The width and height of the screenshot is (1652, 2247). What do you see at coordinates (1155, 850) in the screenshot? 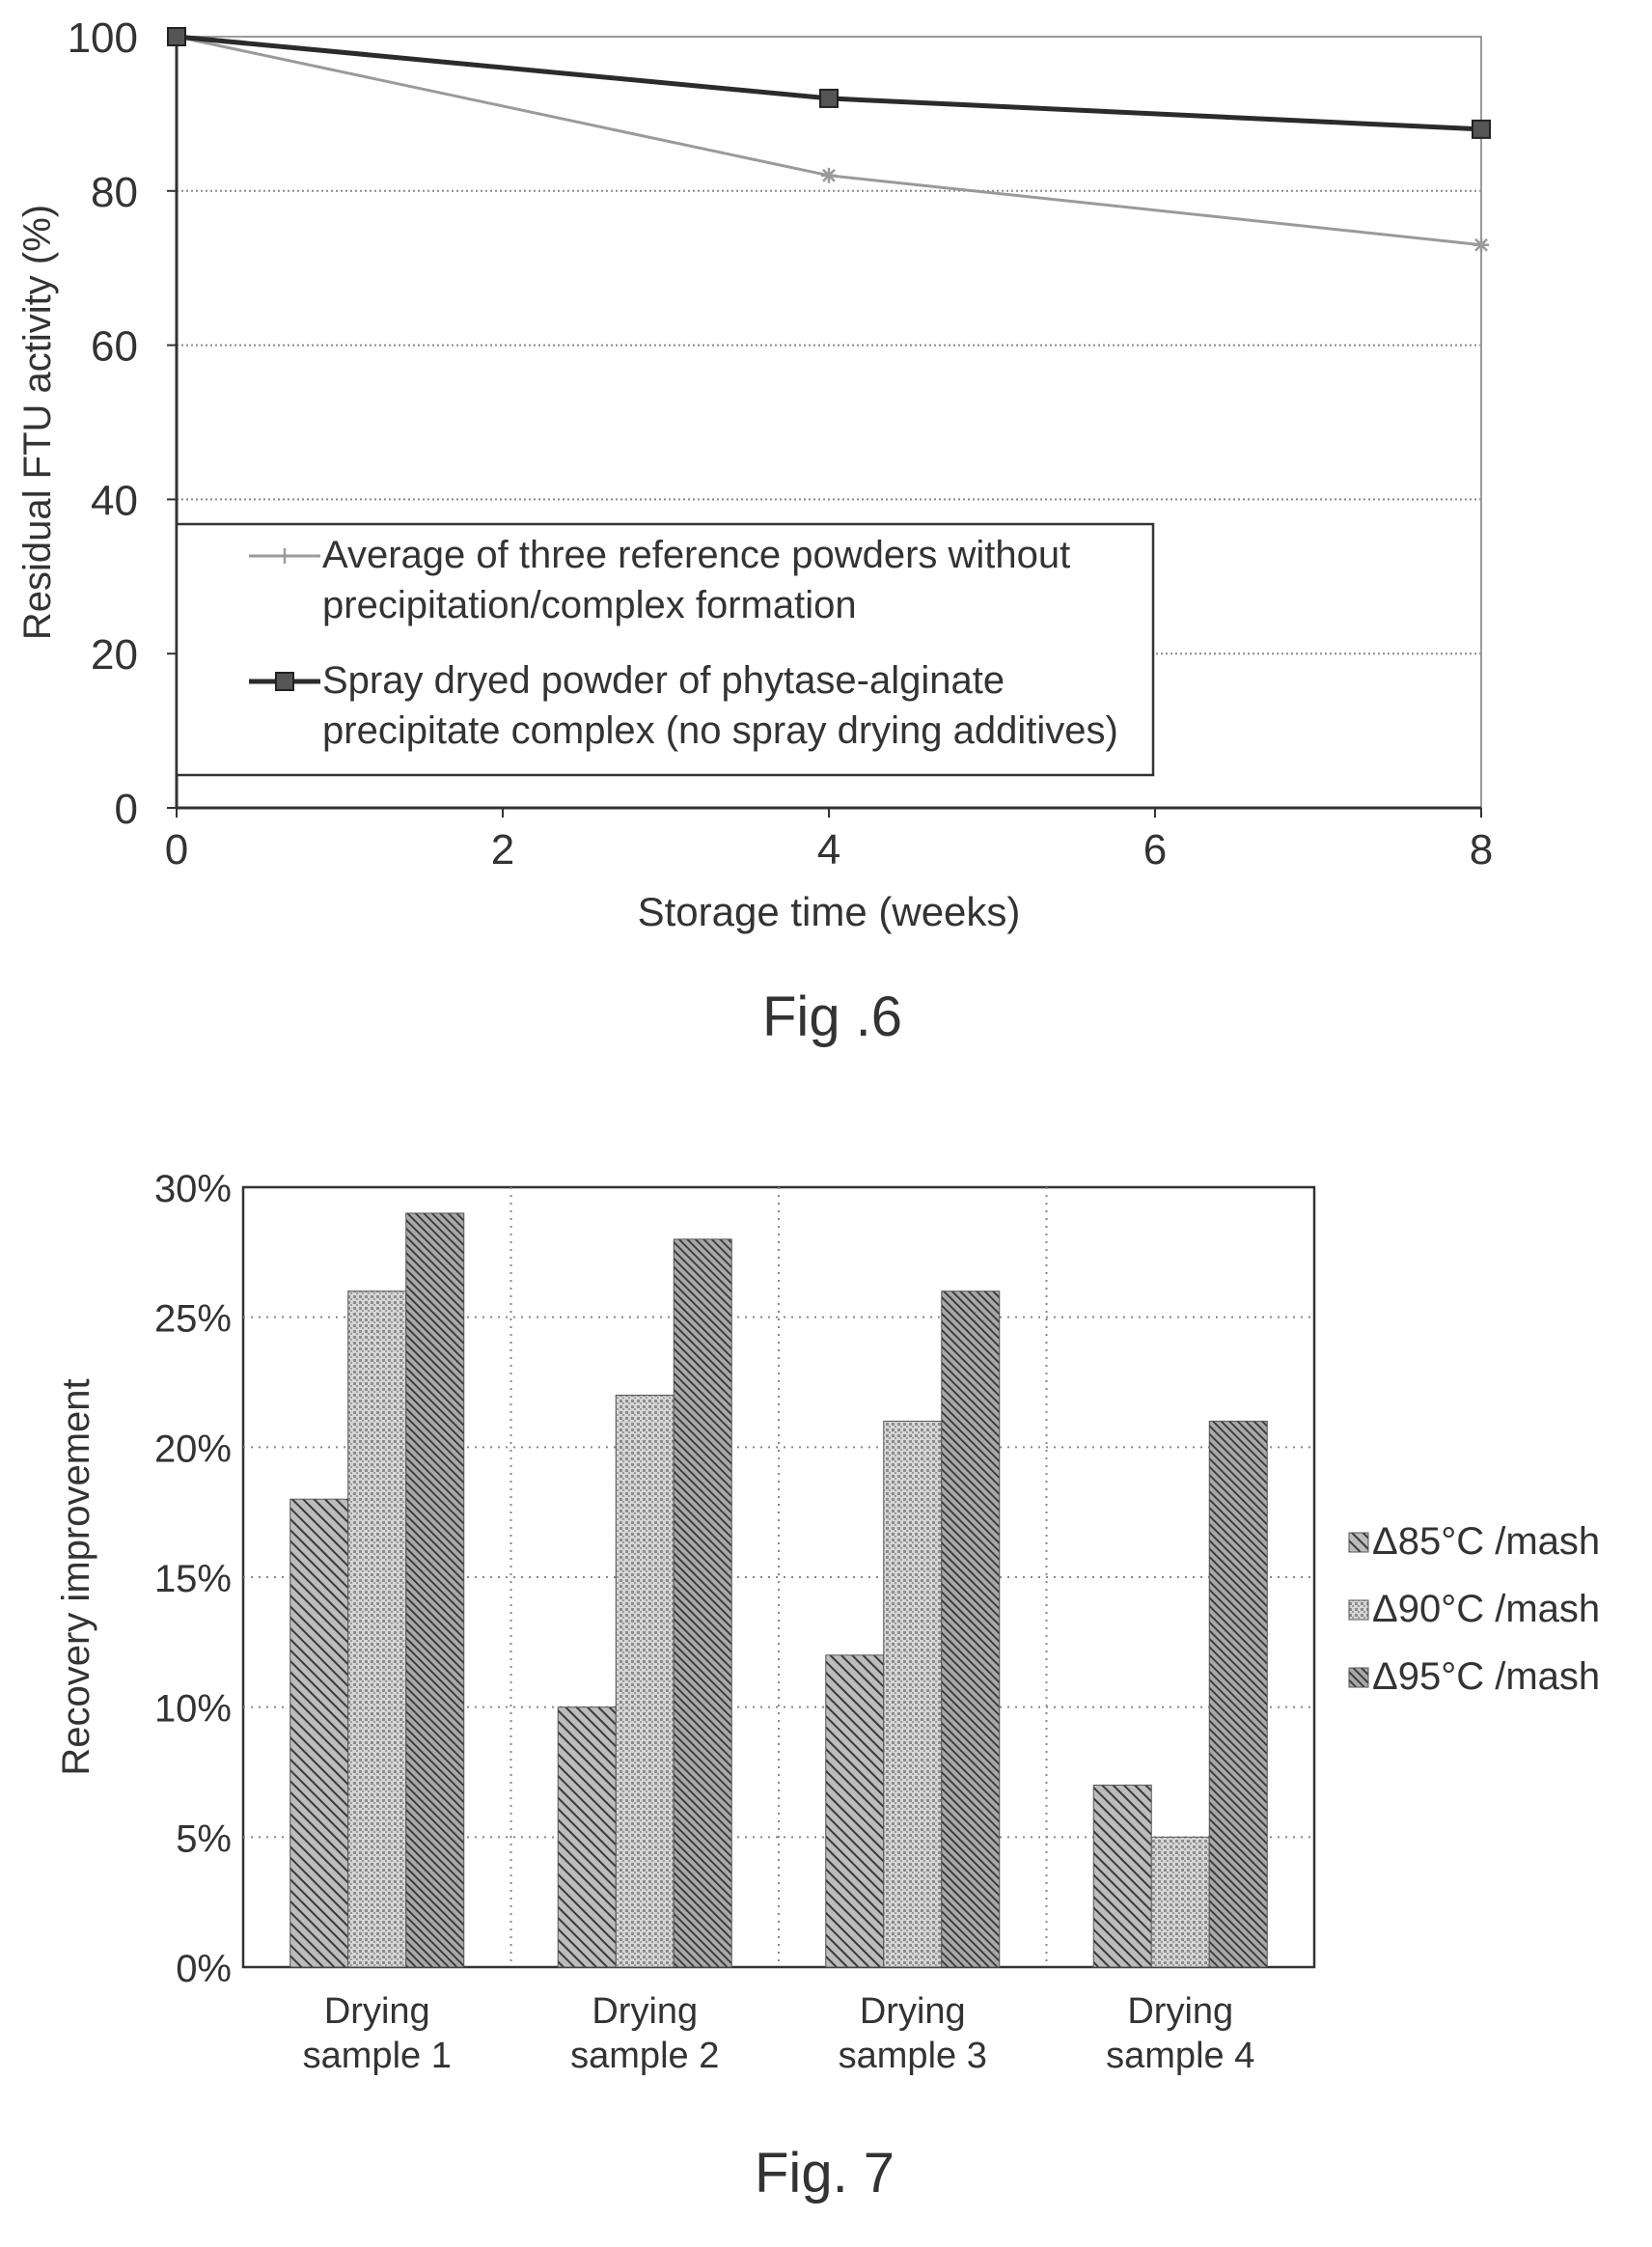
I see `x-tick-label: 6` at bounding box center [1155, 850].